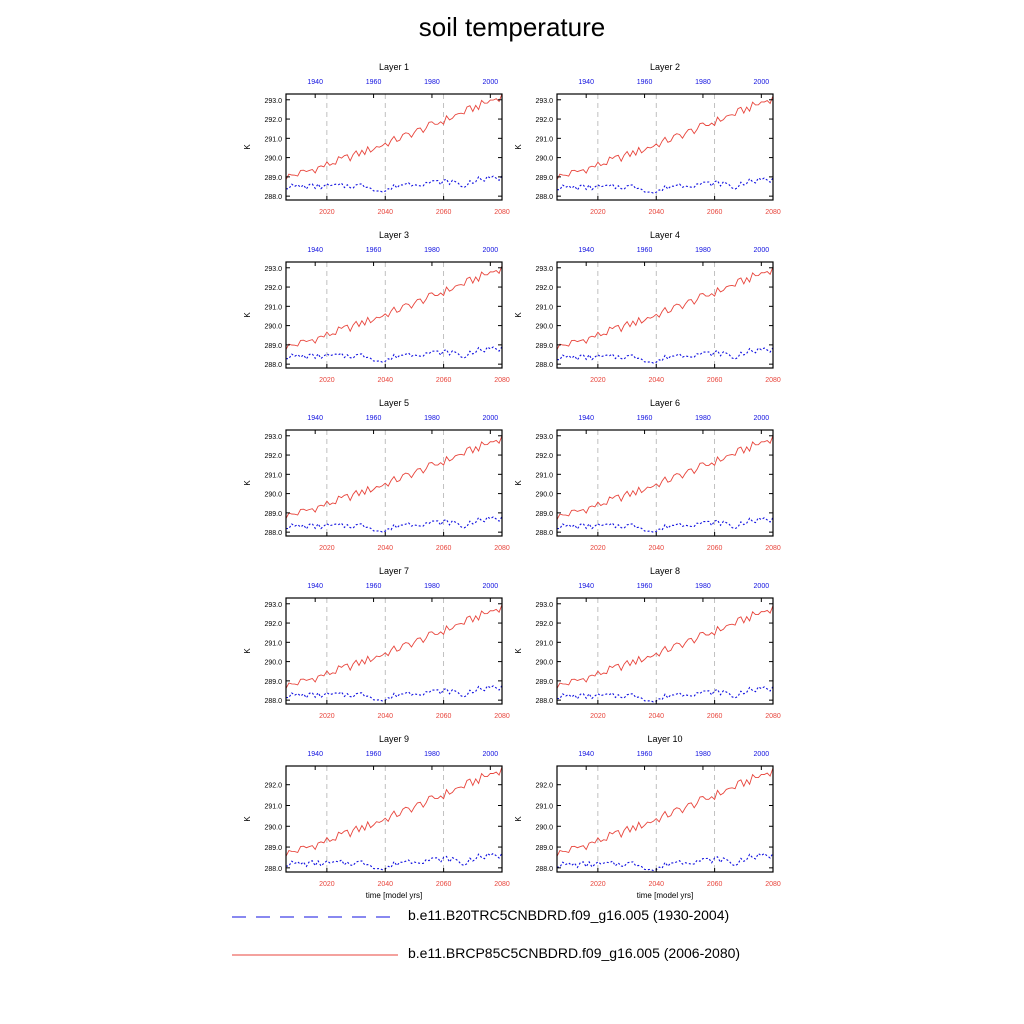  Describe the element at coordinates (315, 917) in the screenshot. I see `legend-swatch-historical` at that location.